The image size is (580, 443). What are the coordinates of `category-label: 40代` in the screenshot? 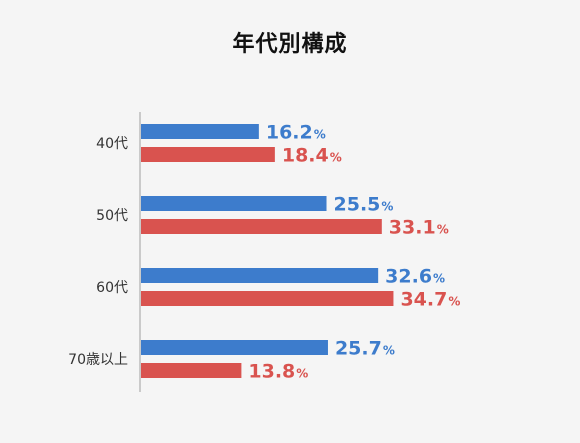 It's located at (112, 144).